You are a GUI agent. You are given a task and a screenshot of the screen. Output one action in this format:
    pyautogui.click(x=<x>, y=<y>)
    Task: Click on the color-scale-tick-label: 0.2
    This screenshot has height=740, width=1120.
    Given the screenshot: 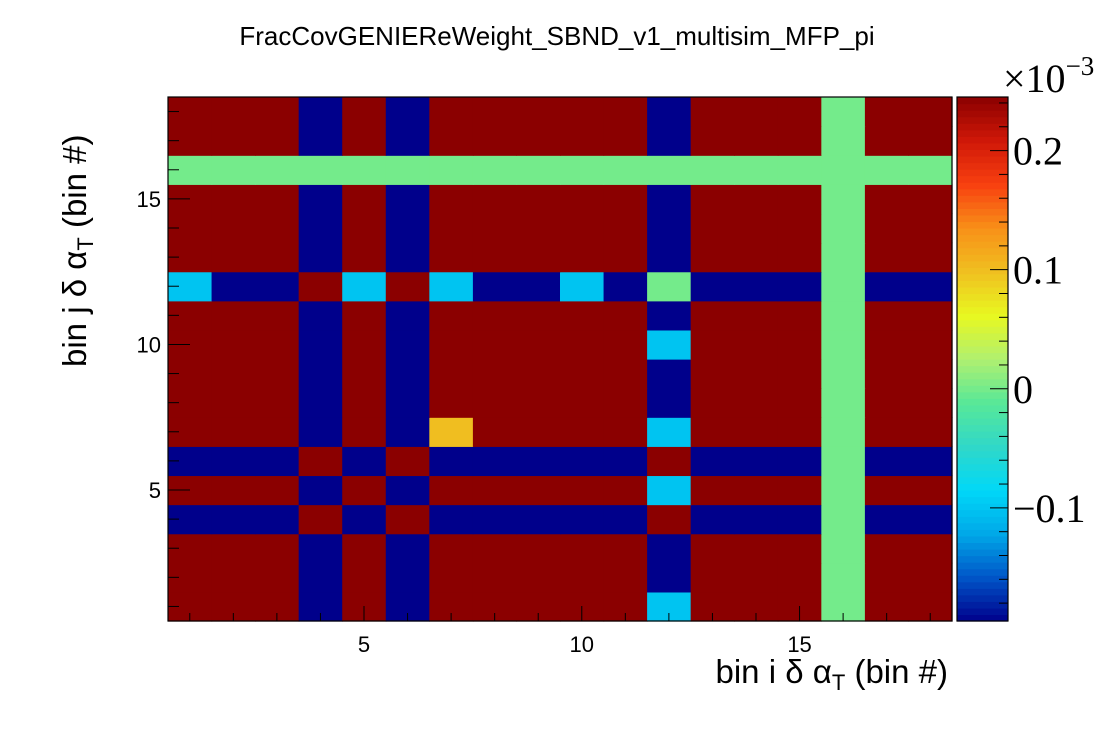 What is the action you would take?
    pyautogui.click(x=1038, y=151)
    